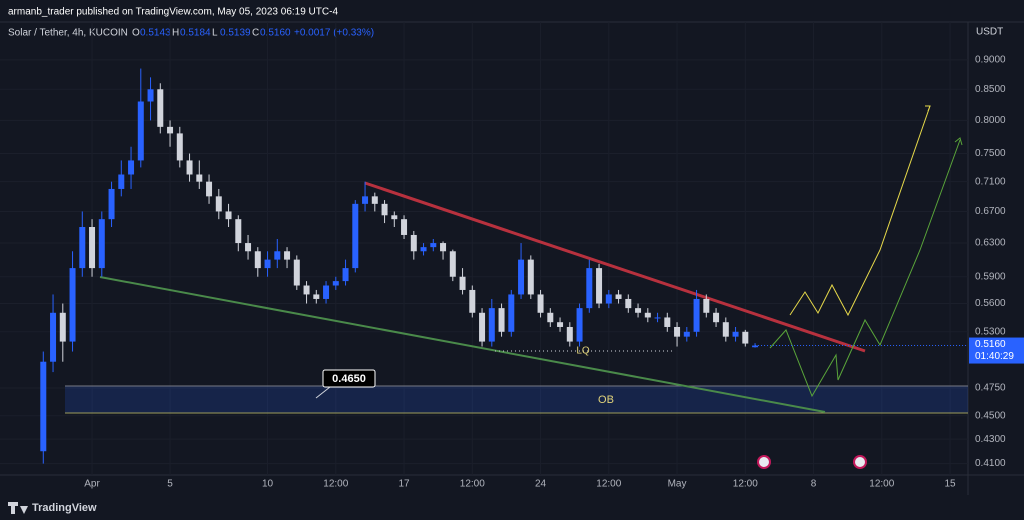  Describe the element at coordinates (990, 120) in the screenshot. I see `y-tick-label: 0.8000` at that location.